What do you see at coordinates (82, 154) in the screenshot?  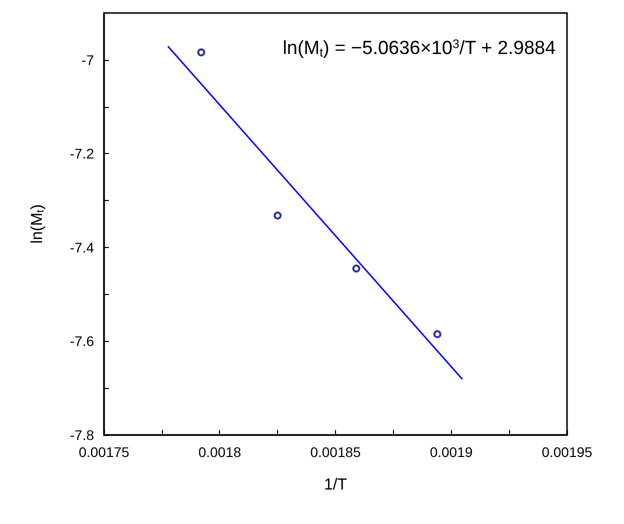 I see `y-tick-label: -7.2` at bounding box center [82, 154].